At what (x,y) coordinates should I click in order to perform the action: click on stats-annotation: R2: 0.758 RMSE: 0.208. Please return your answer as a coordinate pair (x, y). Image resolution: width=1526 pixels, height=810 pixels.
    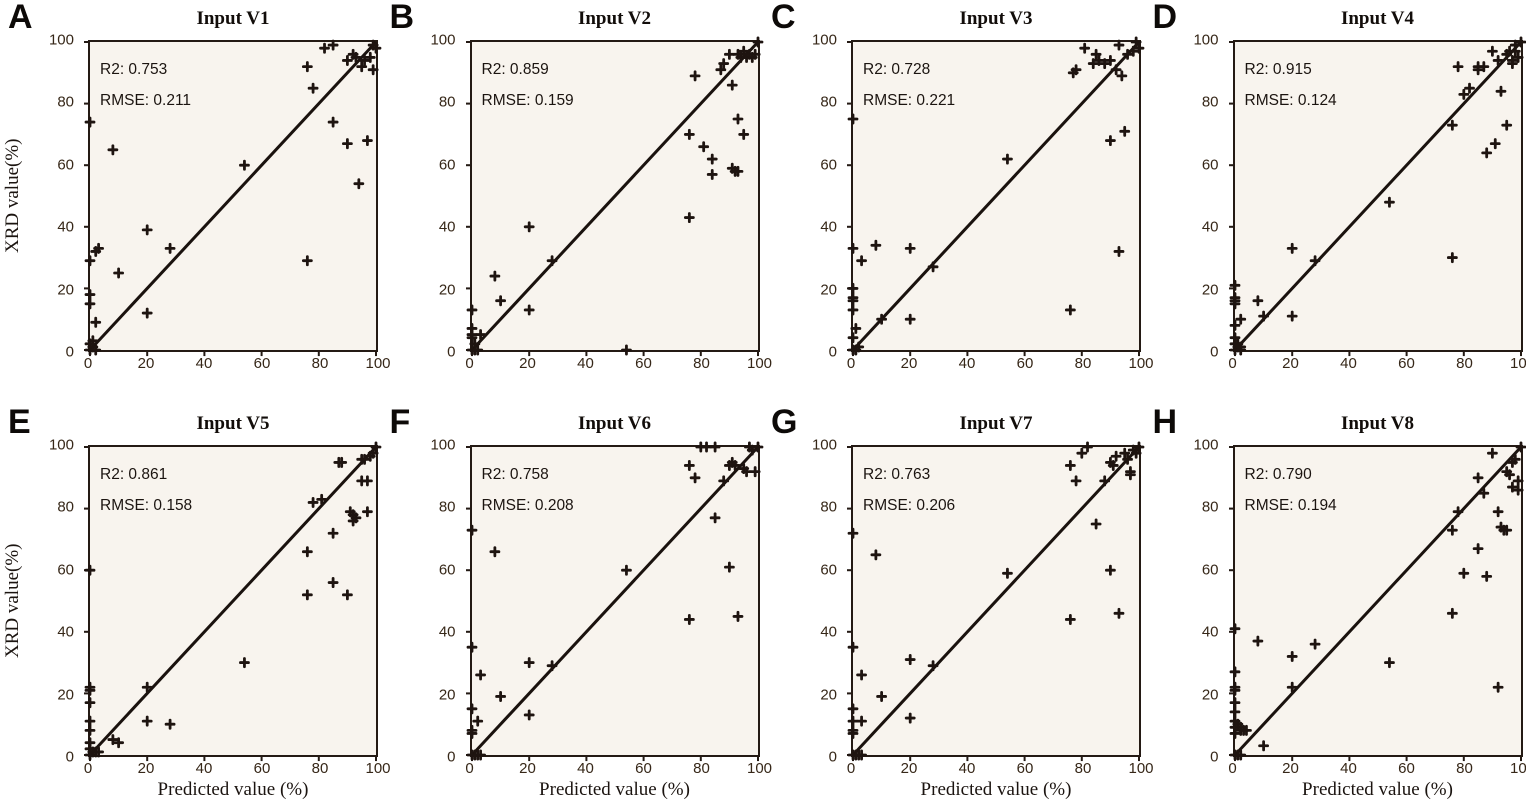
    Looking at the image, I should click on (528, 490).